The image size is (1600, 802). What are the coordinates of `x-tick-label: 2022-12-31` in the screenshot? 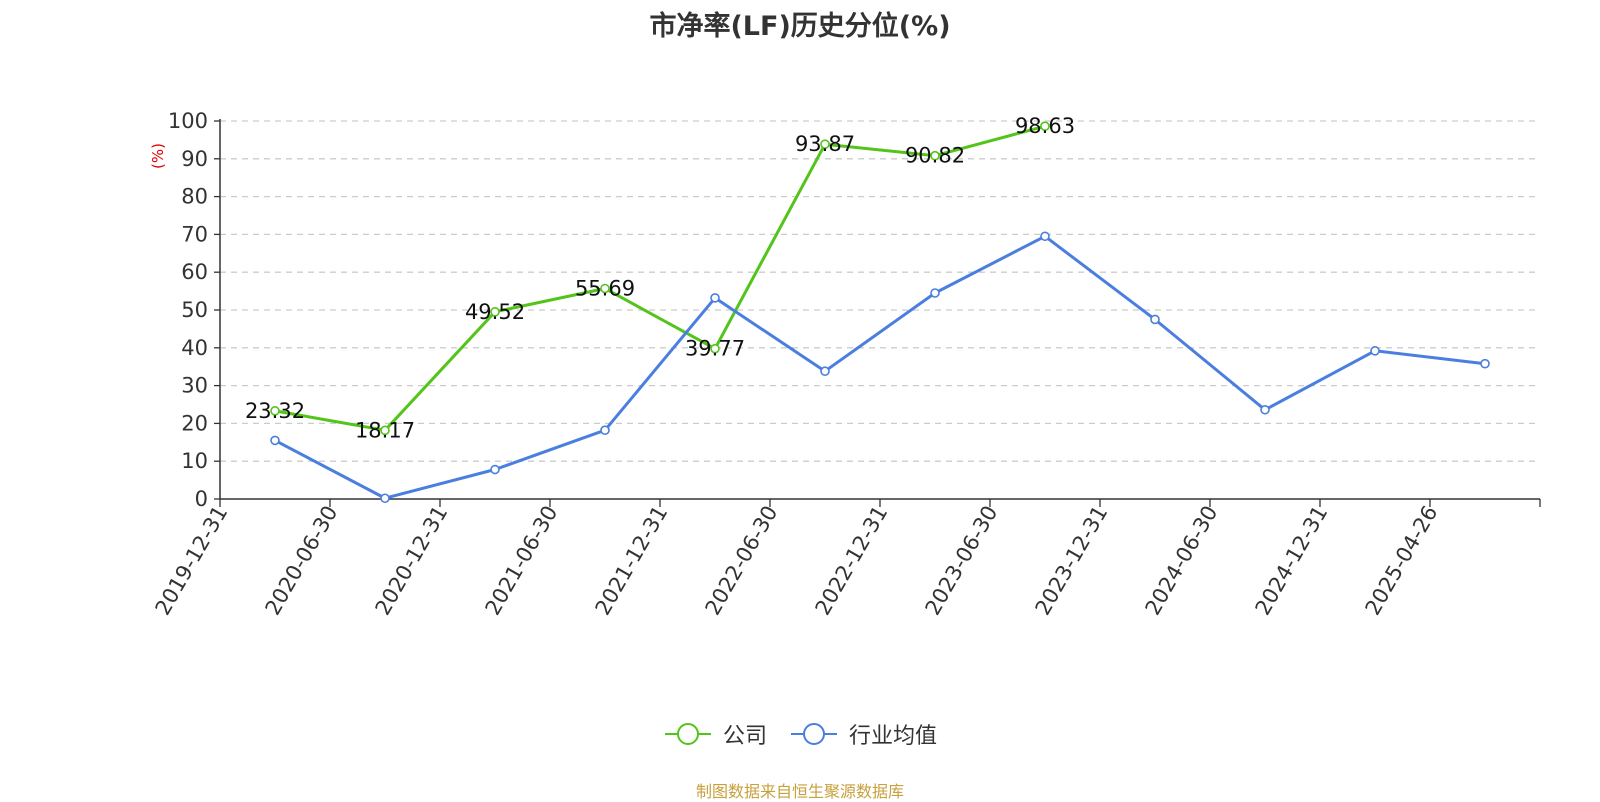 It's located at (852, 561).